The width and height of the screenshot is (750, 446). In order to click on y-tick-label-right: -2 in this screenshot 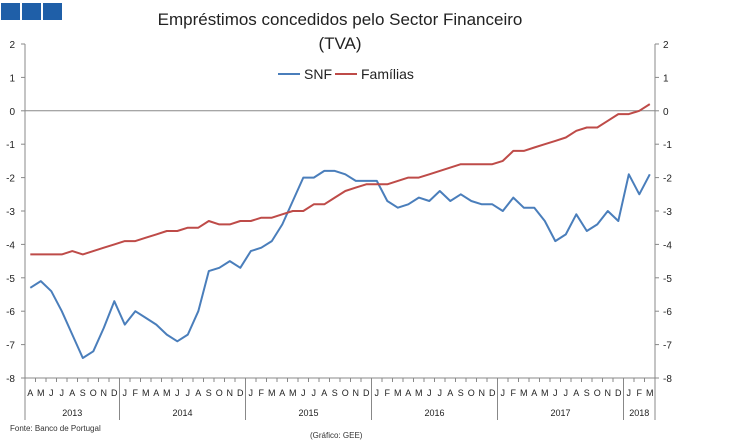, I will do `click(667, 179)`.